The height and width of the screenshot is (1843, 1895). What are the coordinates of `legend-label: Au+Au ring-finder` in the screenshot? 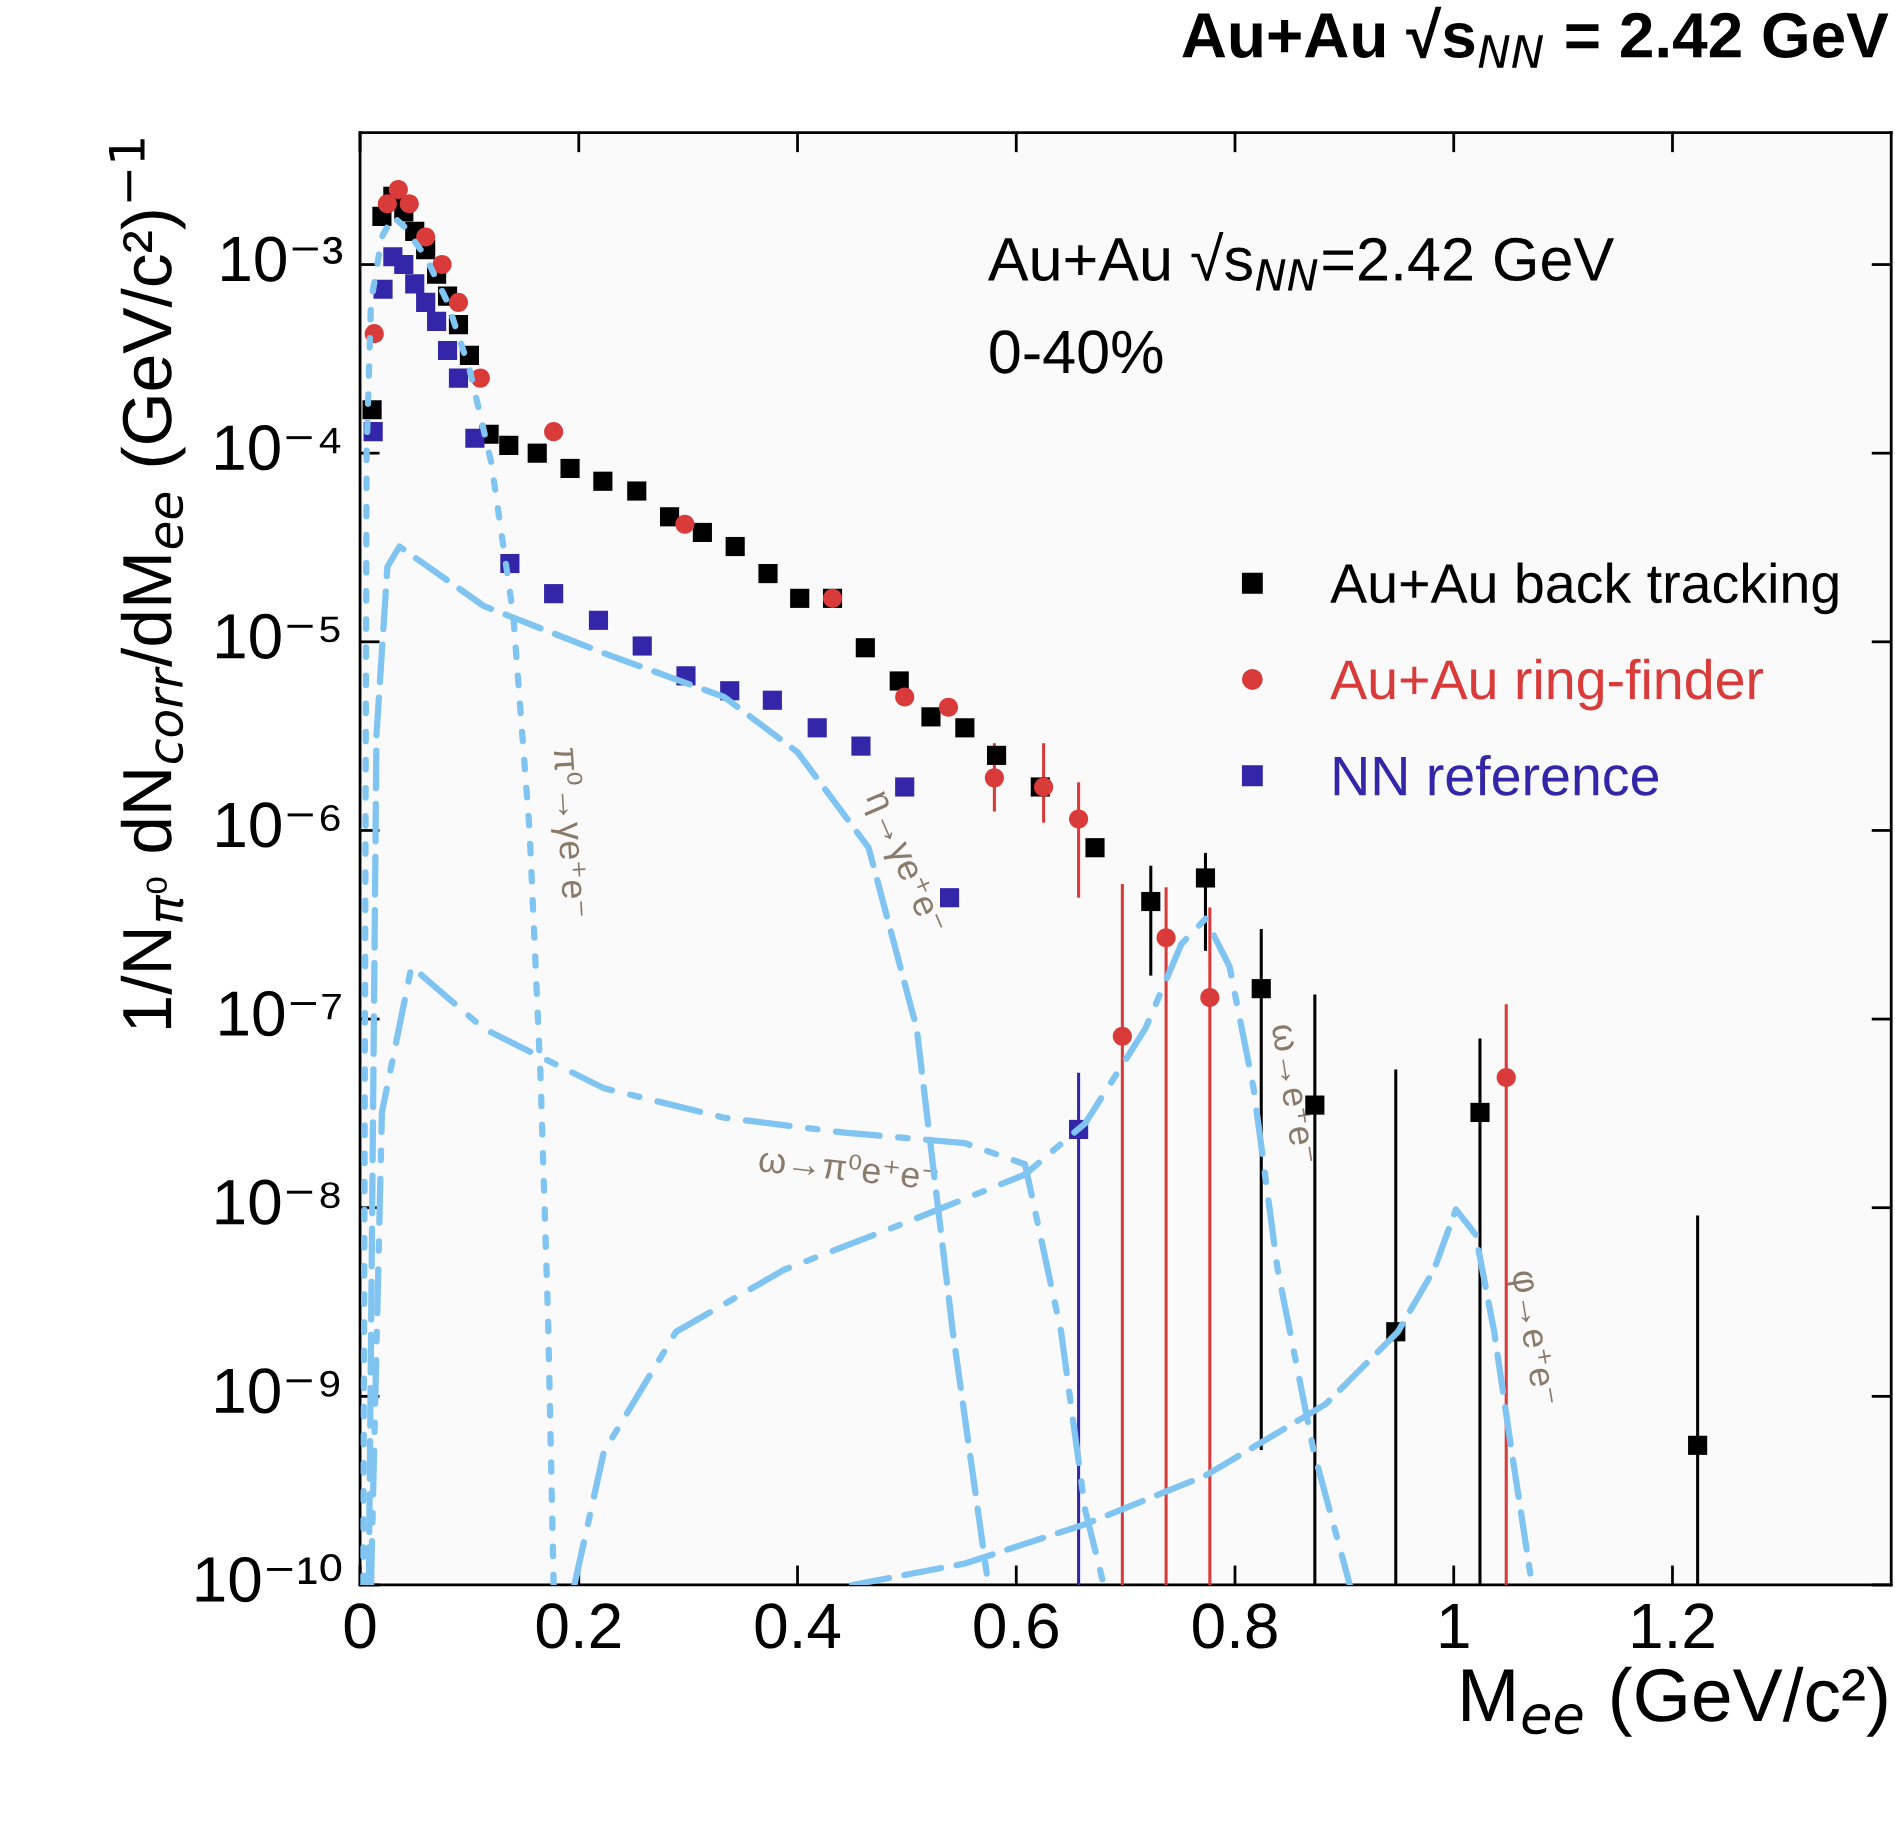 It's located at (1547, 684).